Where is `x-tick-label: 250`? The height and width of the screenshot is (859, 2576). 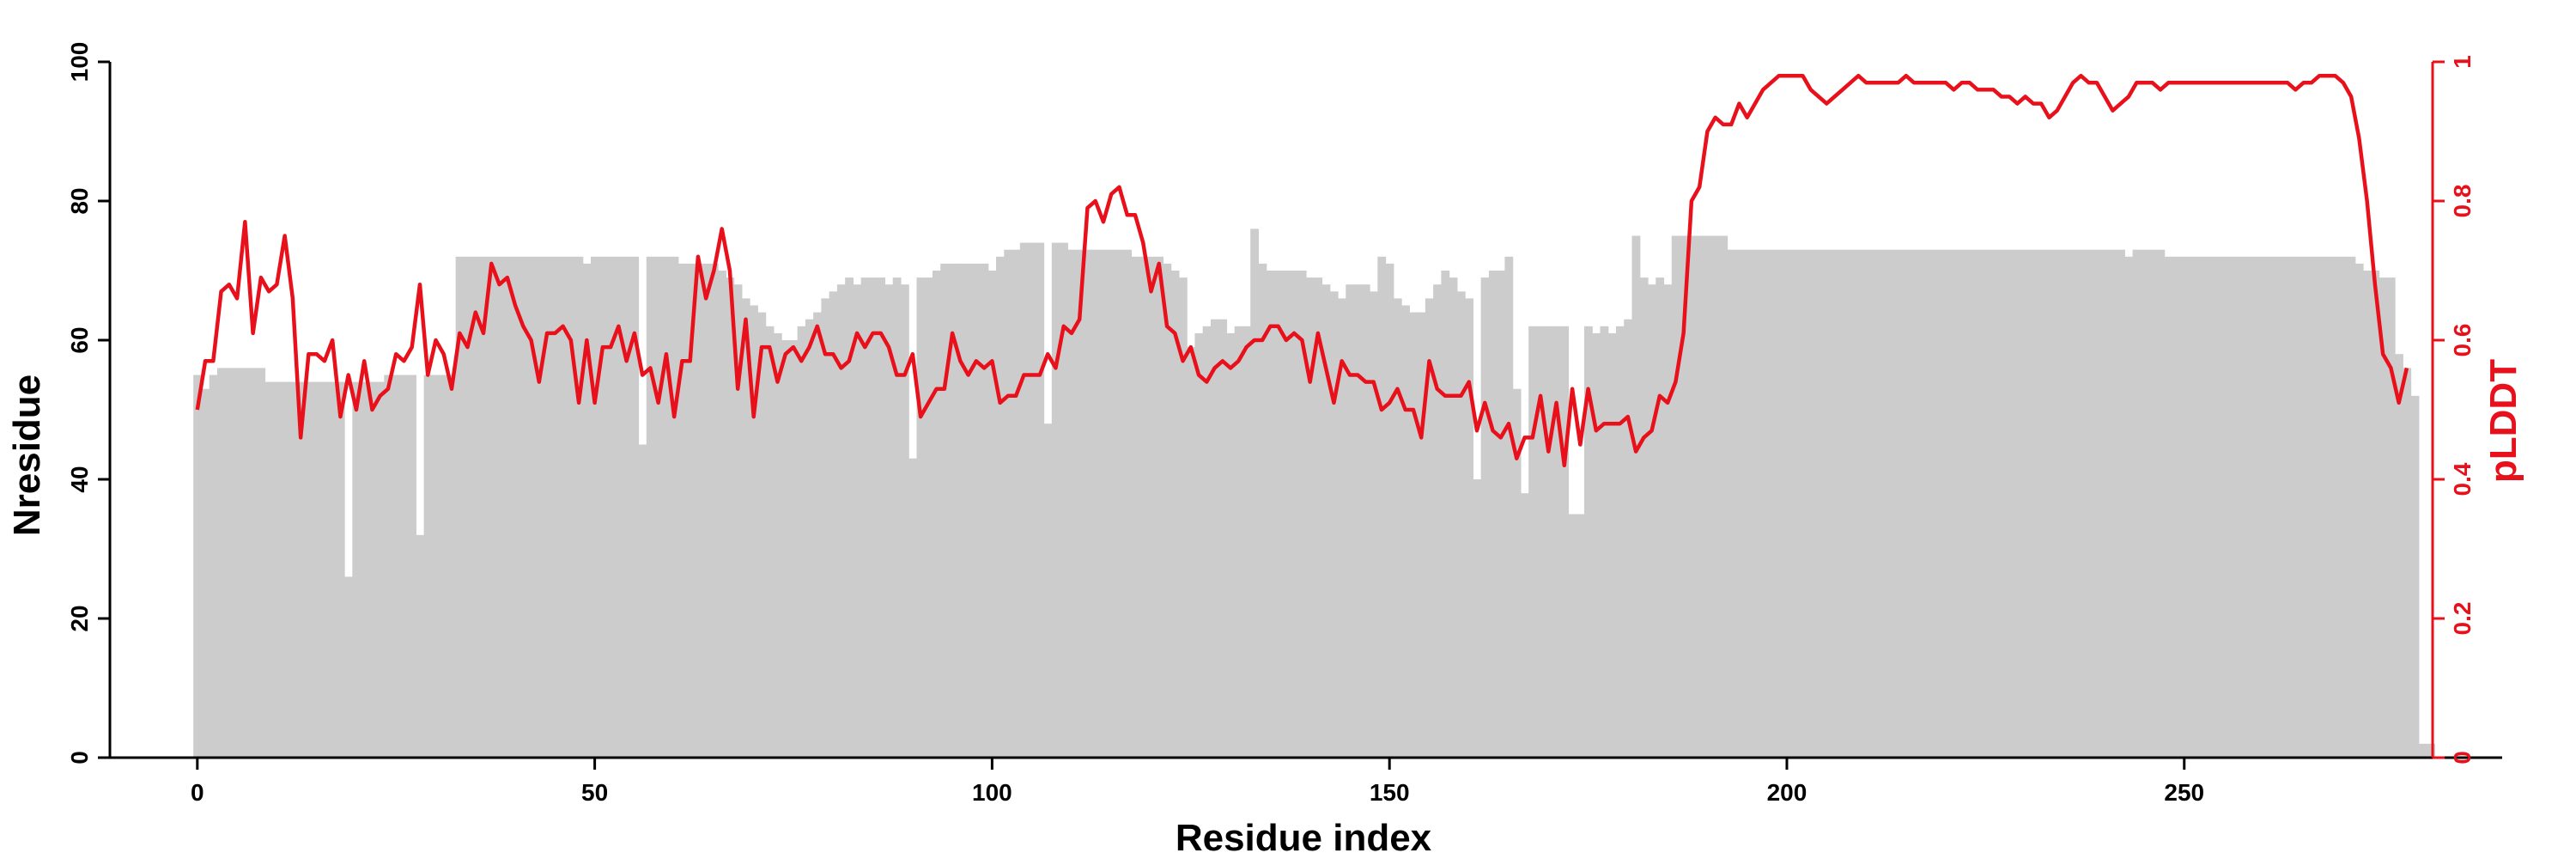
x-tick-label: 250 is located at coordinates (2184, 793).